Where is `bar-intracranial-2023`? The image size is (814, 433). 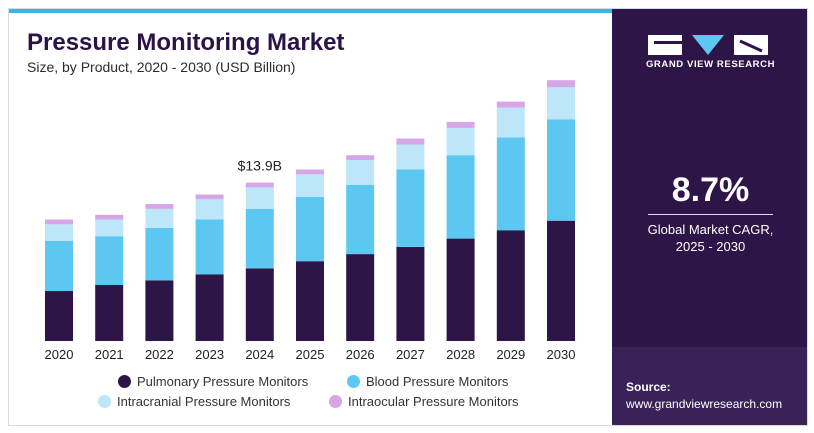 bar-intracranial-2023 is located at coordinates (209, 209).